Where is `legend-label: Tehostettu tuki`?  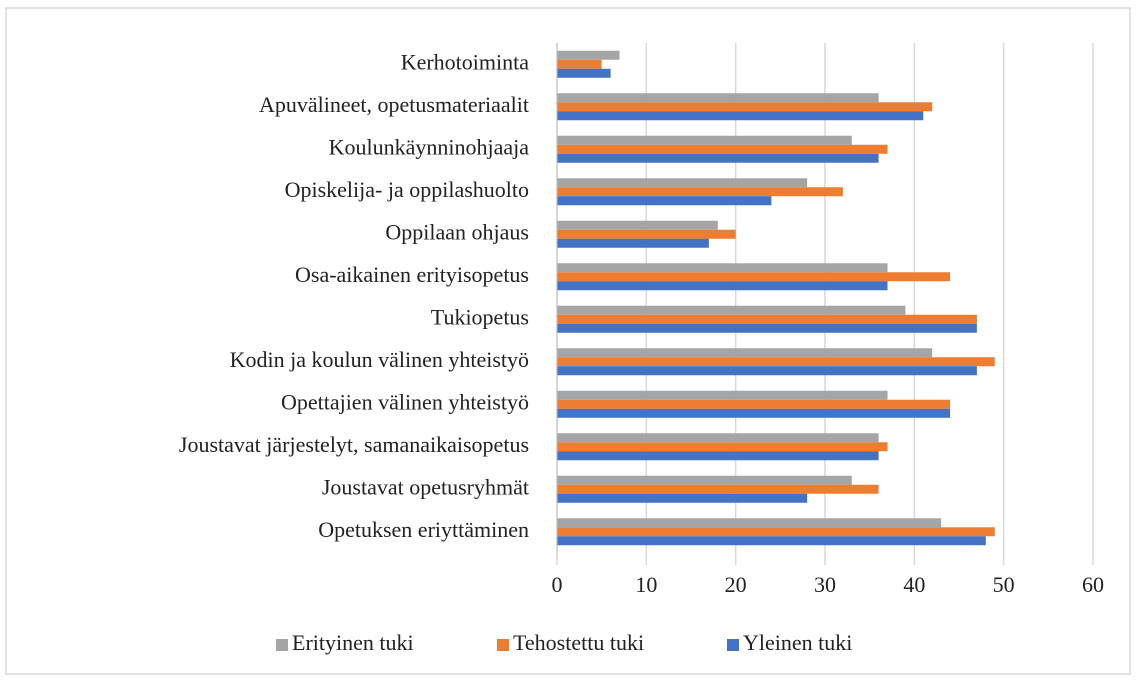
legend-label: Tehostettu tuki is located at coordinates (578, 642).